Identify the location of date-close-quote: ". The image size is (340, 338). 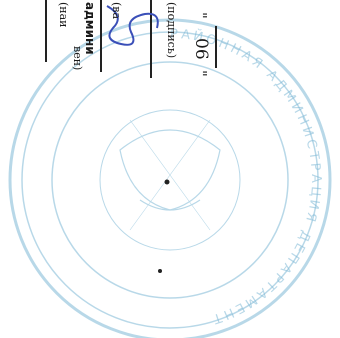
(201, 73).